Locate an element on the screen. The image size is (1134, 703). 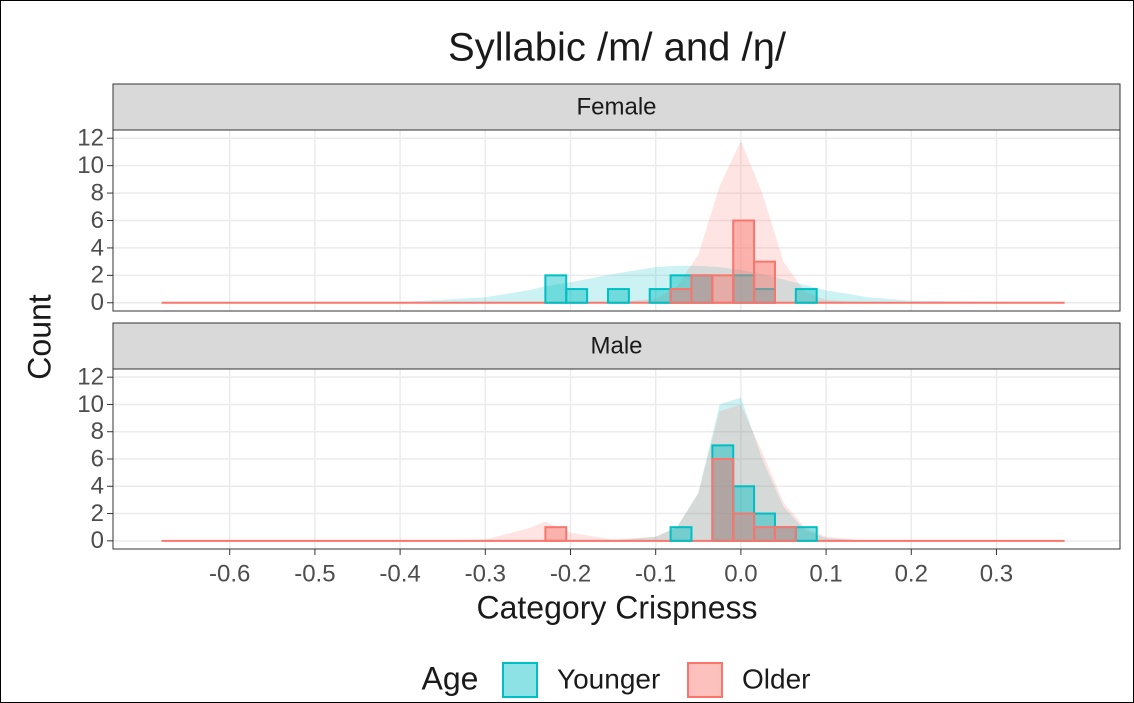
strip-label: Female is located at coordinates (616, 106).